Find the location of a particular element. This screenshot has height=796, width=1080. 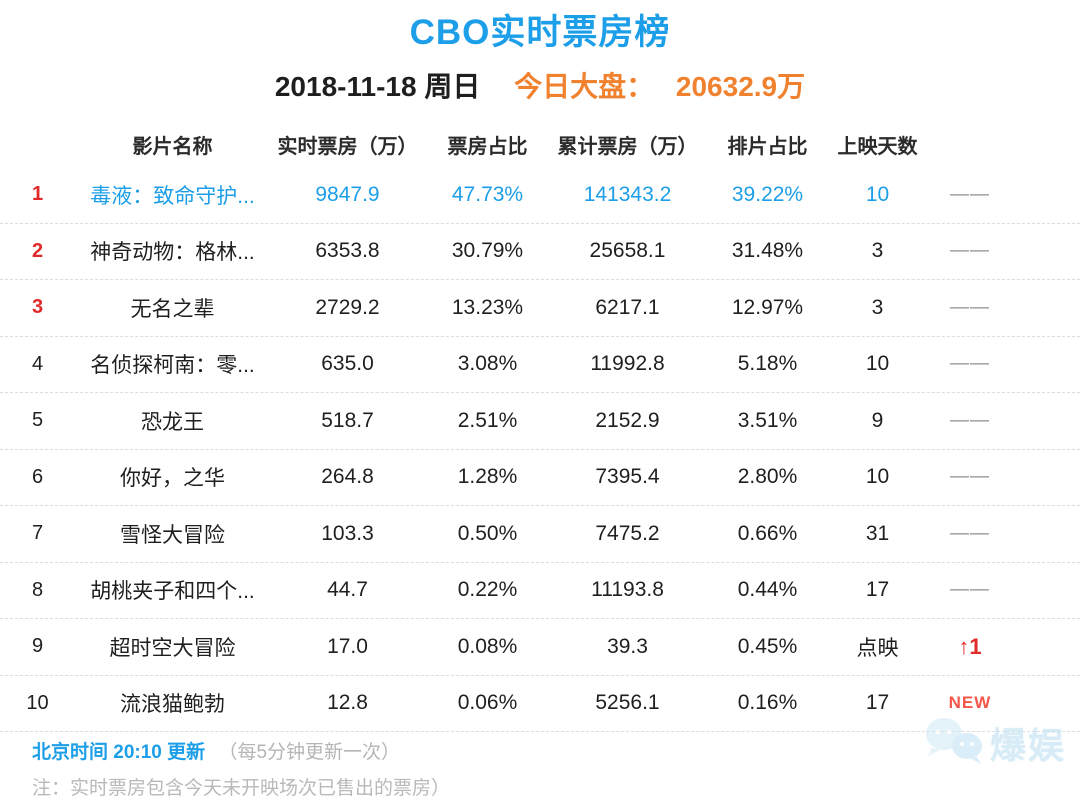

cell-rank: 2 is located at coordinates (37, 250).